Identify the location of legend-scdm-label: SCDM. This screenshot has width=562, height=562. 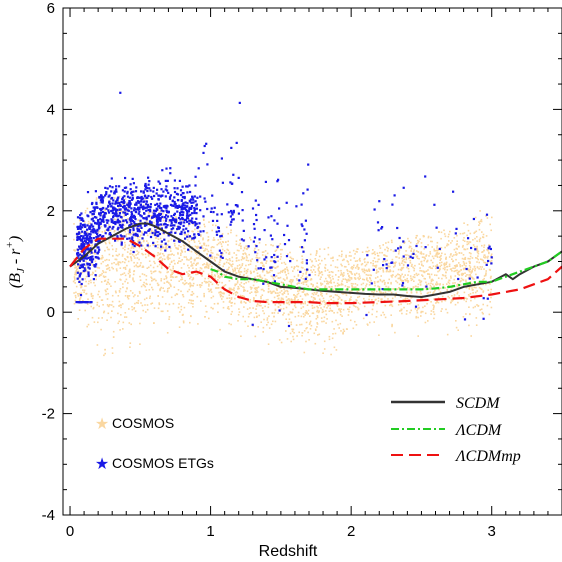
(478, 403).